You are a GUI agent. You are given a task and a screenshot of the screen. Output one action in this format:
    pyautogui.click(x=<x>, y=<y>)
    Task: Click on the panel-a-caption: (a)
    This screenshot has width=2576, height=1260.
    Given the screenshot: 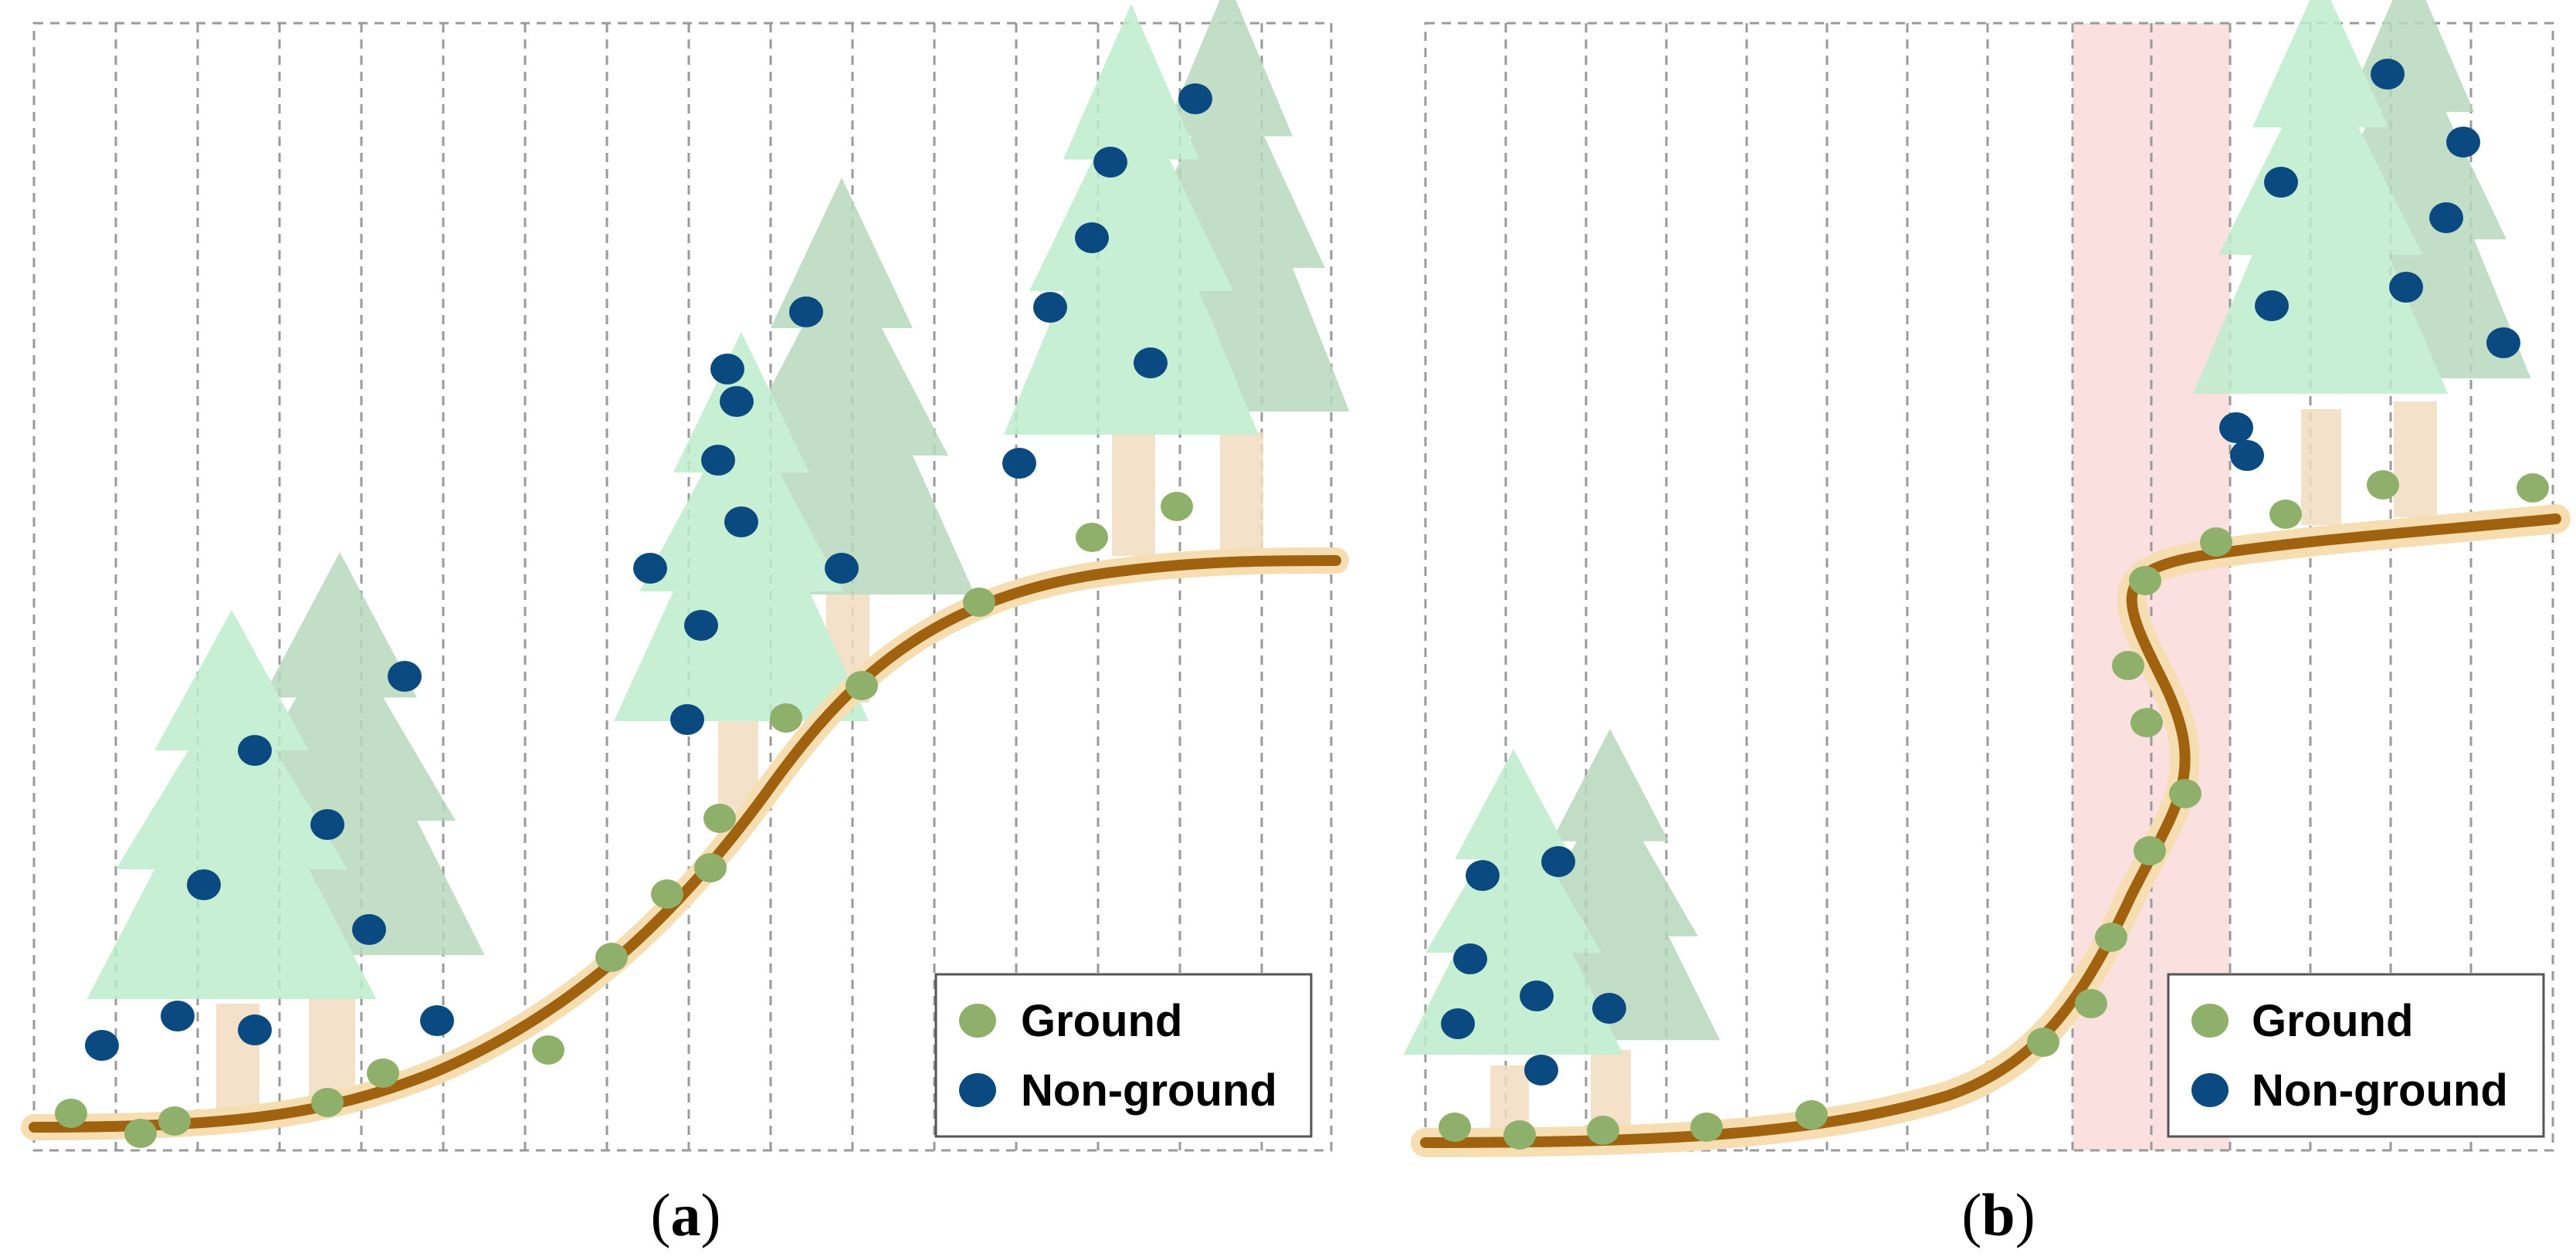 What is the action you would take?
    pyautogui.click(x=686, y=1215)
    